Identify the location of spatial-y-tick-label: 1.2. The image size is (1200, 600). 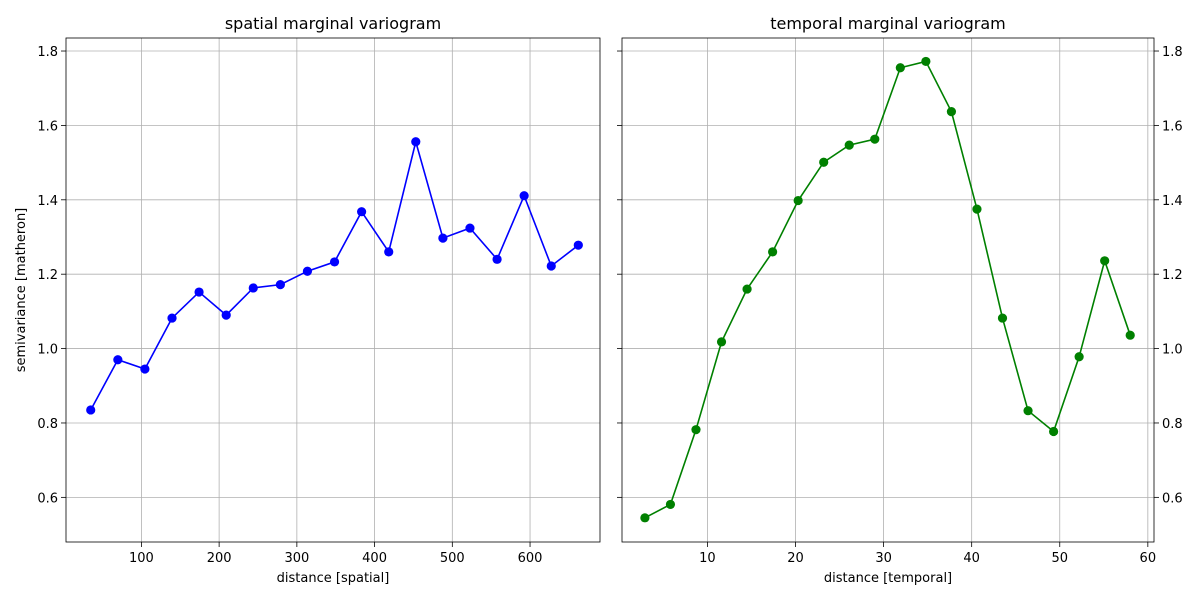
(47, 275).